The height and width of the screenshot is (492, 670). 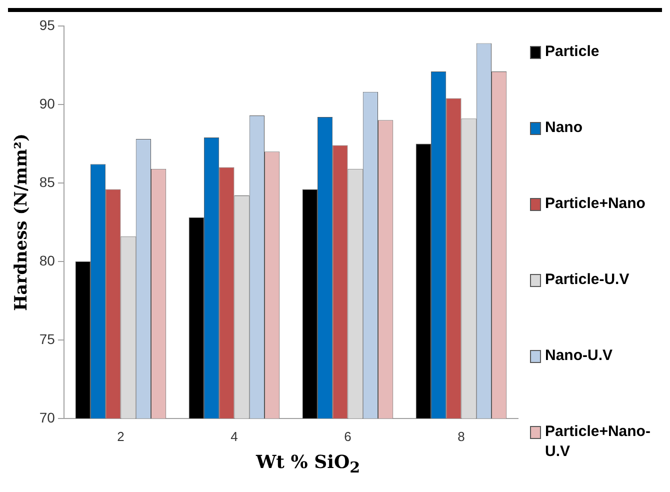 I want to click on y-axis-title: Hardness (N/mm²), so click(x=22, y=222).